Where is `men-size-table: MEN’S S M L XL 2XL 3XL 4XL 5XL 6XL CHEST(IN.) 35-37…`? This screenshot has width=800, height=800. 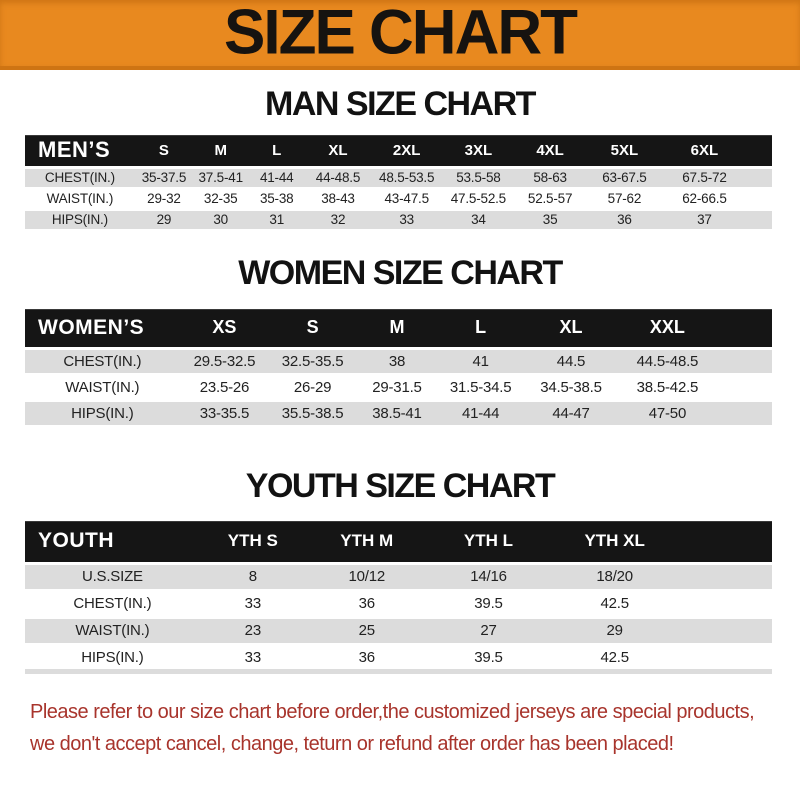 men-size-table: MEN’S S M L XL 2XL 3XL 4XL 5XL 6XL CHEST(IN.) 35-37… is located at coordinates (398, 183).